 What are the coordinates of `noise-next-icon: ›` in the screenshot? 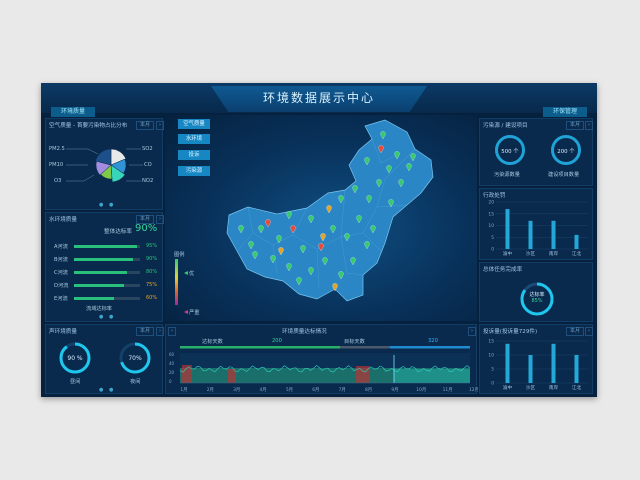 It's located at (160, 331).